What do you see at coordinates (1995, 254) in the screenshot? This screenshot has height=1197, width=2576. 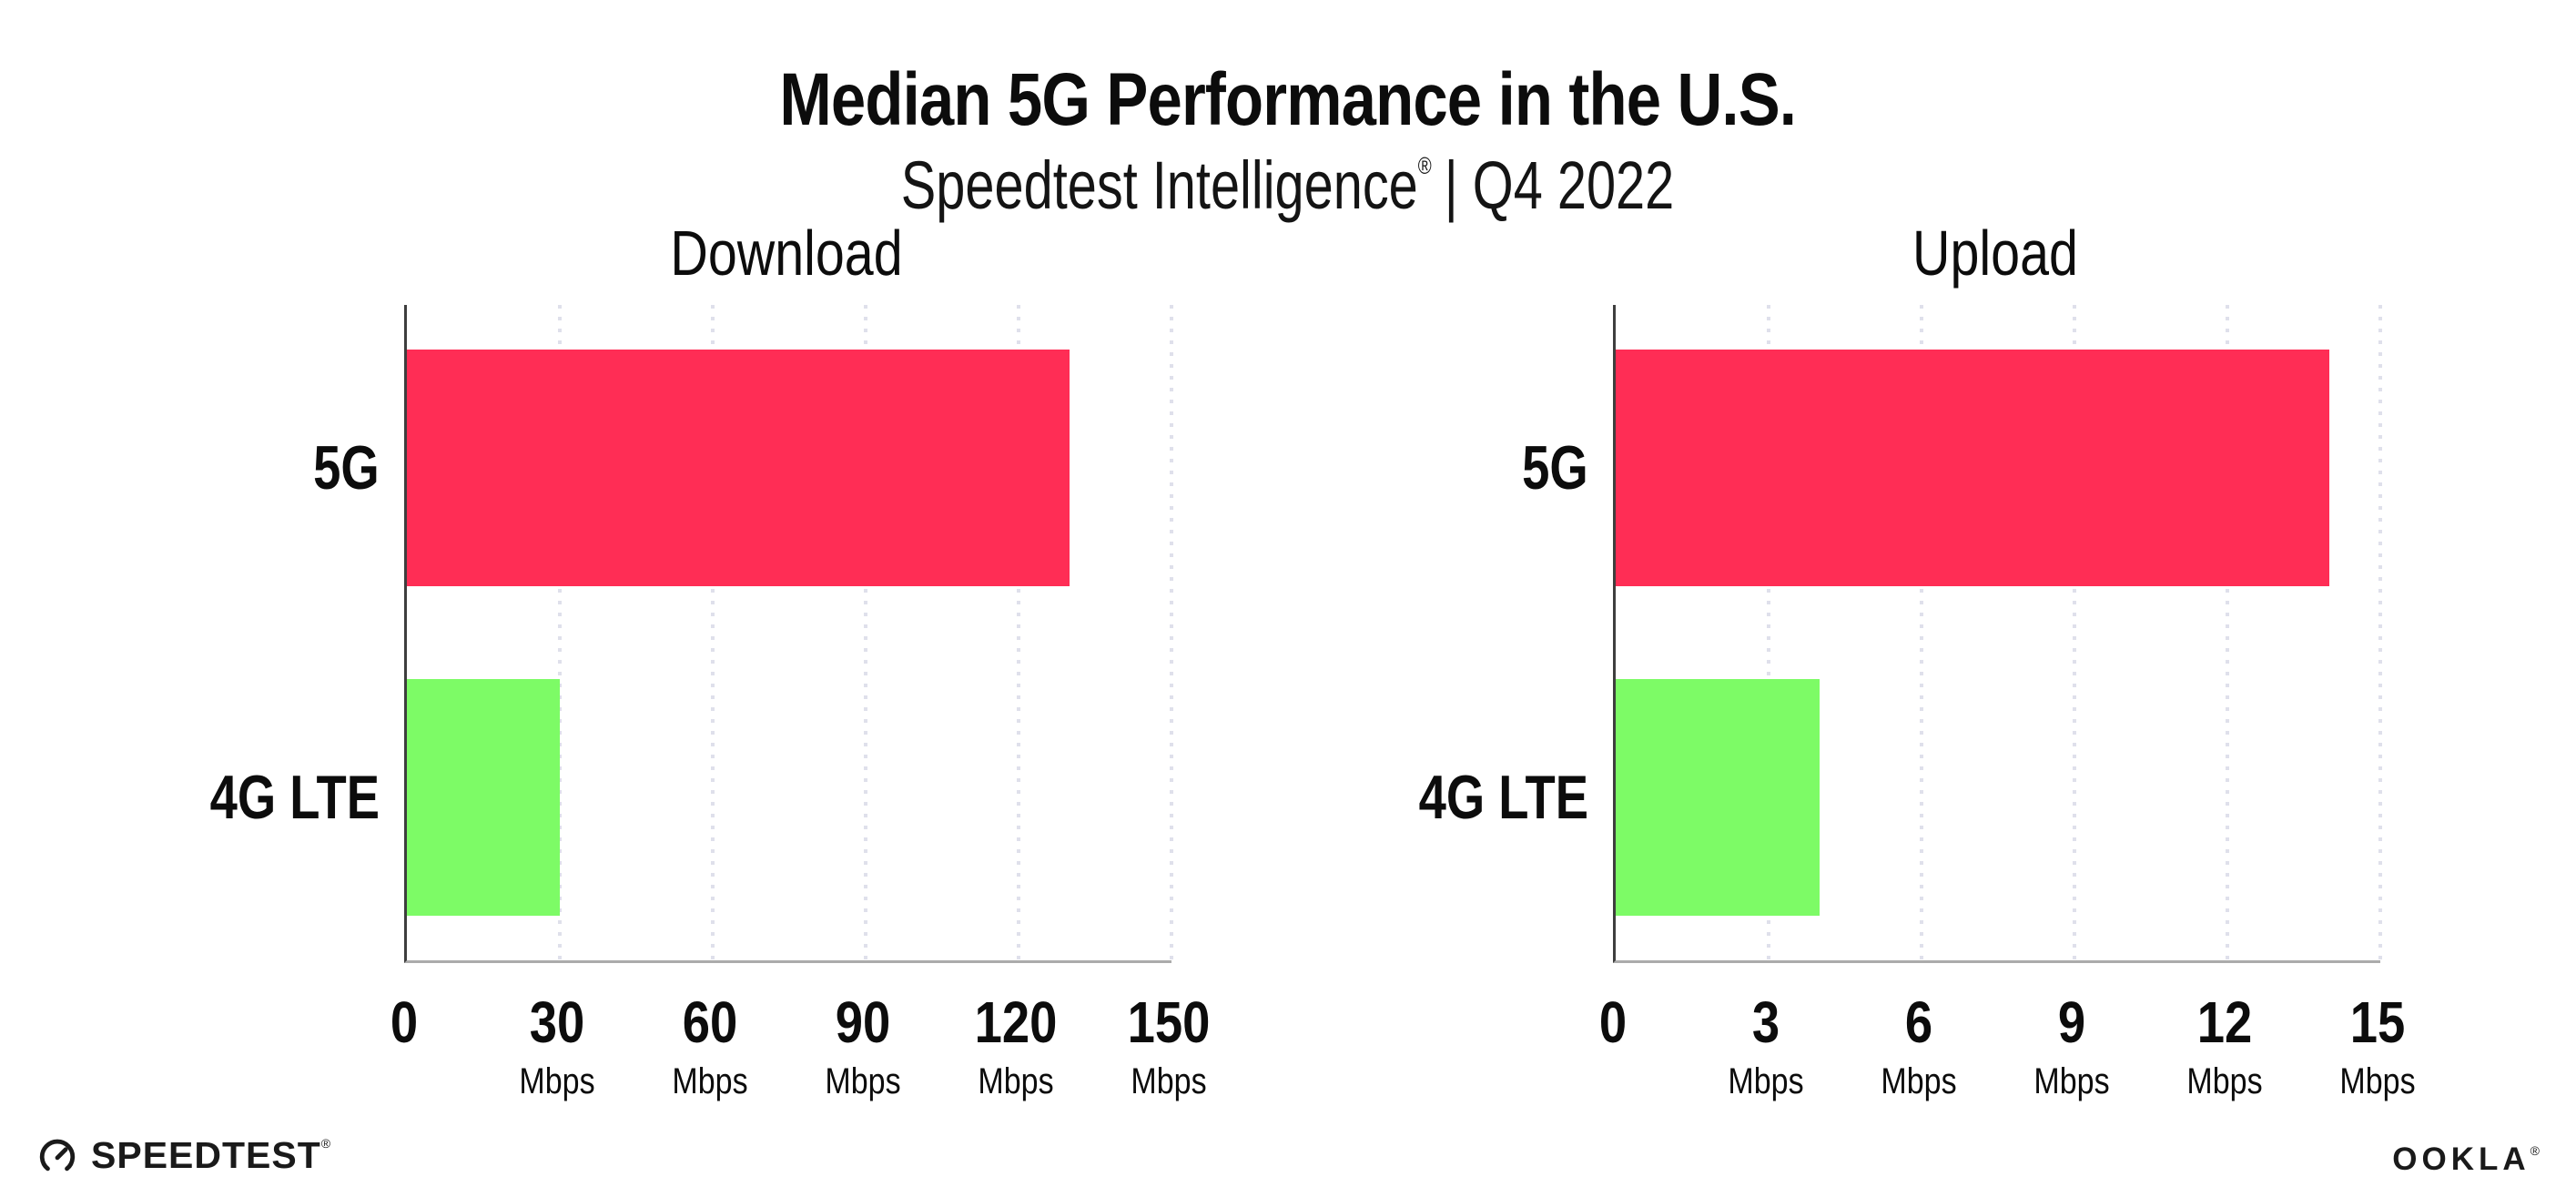 I see `upload-chart-title: Upload` at bounding box center [1995, 254].